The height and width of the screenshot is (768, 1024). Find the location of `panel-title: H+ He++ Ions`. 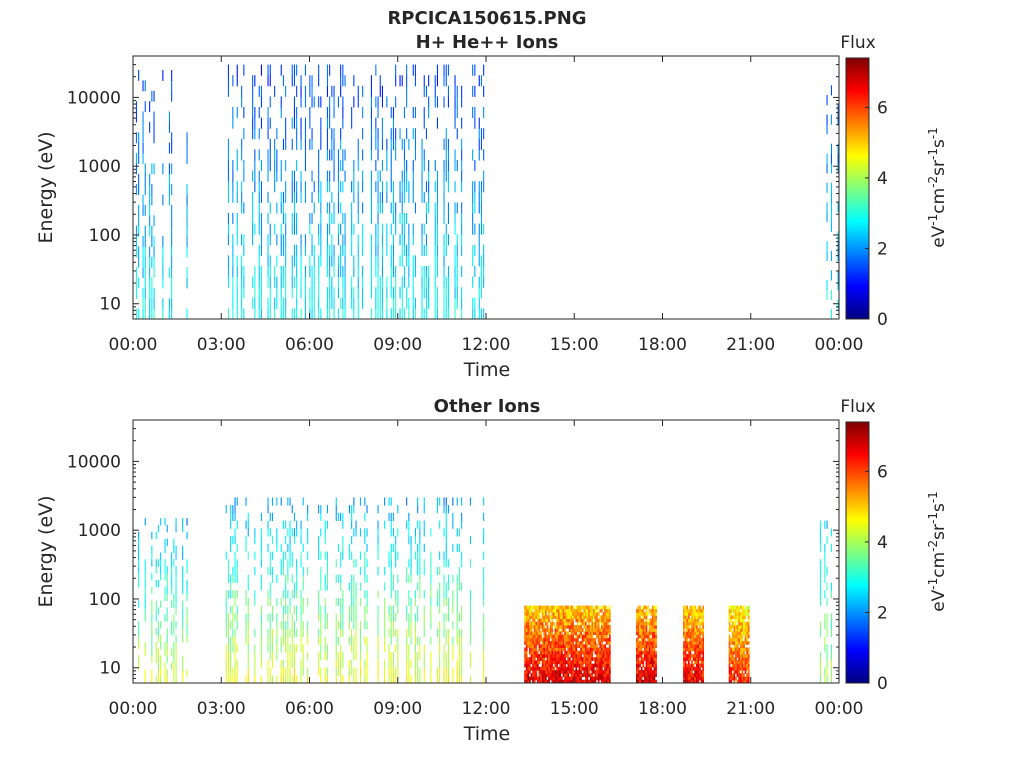

panel-title: H+ He++ Ions is located at coordinates (487, 42).